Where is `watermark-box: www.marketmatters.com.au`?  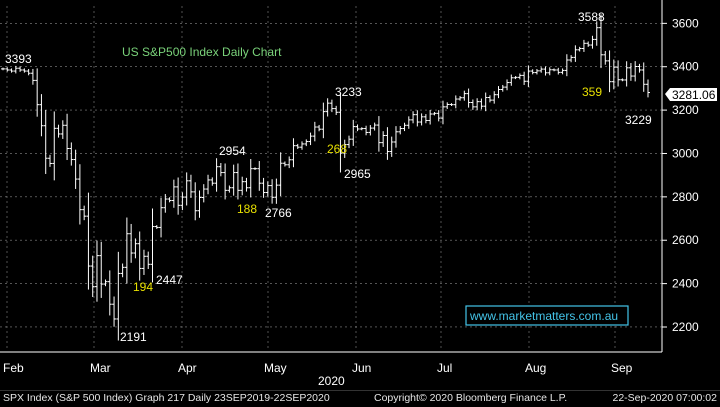 watermark-box: www.marketmatters.com.au is located at coordinates (547, 315).